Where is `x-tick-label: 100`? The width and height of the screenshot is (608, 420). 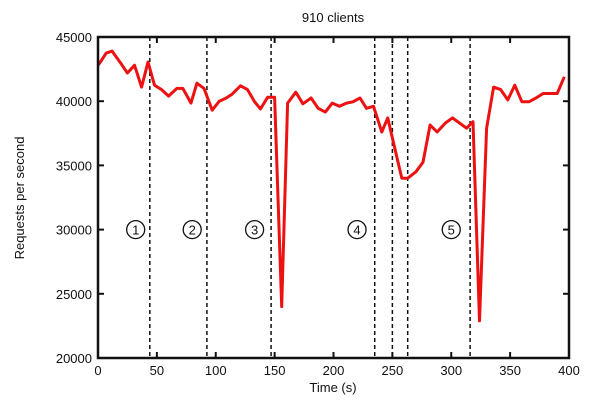
x-tick-label: 100 is located at coordinates (216, 370).